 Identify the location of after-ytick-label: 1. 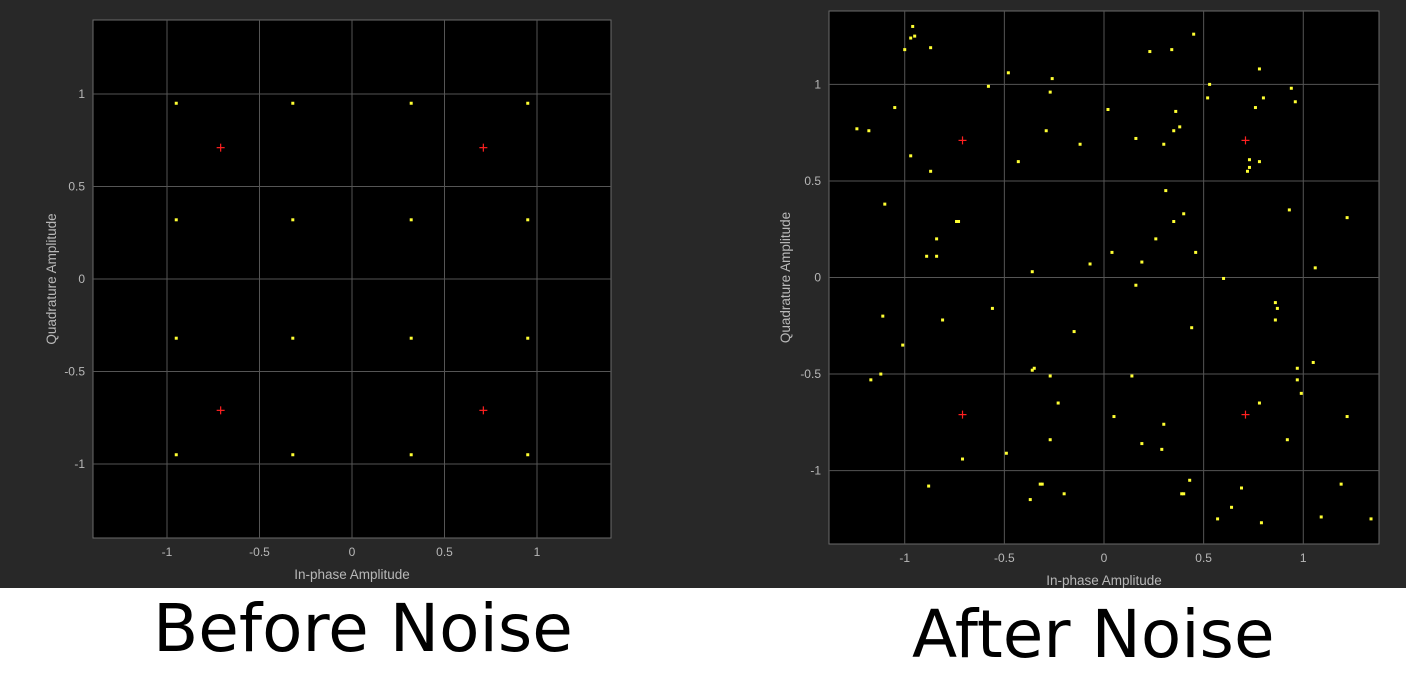
(817, 84).